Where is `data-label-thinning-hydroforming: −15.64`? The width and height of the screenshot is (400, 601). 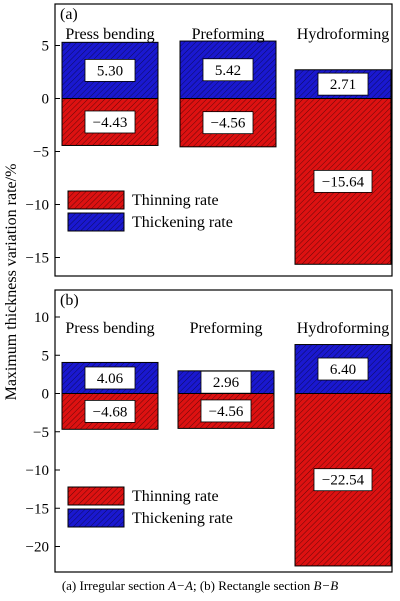
data-label-thinning-hydroforming: −15.64 is located at coordinates (343, 182).